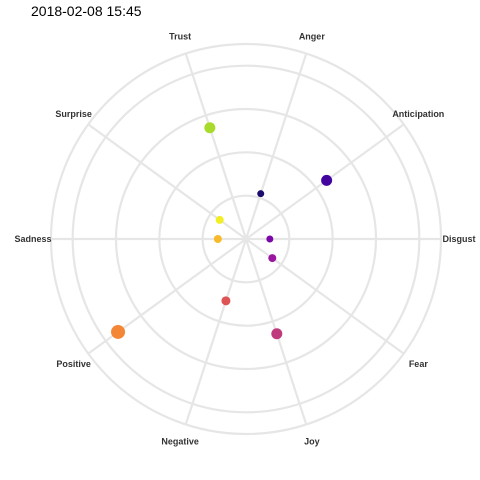 Image resolution: width=480 pixels, height=480 pixels. Describe the element at coordinates (272, 258) in the screenshot. I see `point-fear` at that location.